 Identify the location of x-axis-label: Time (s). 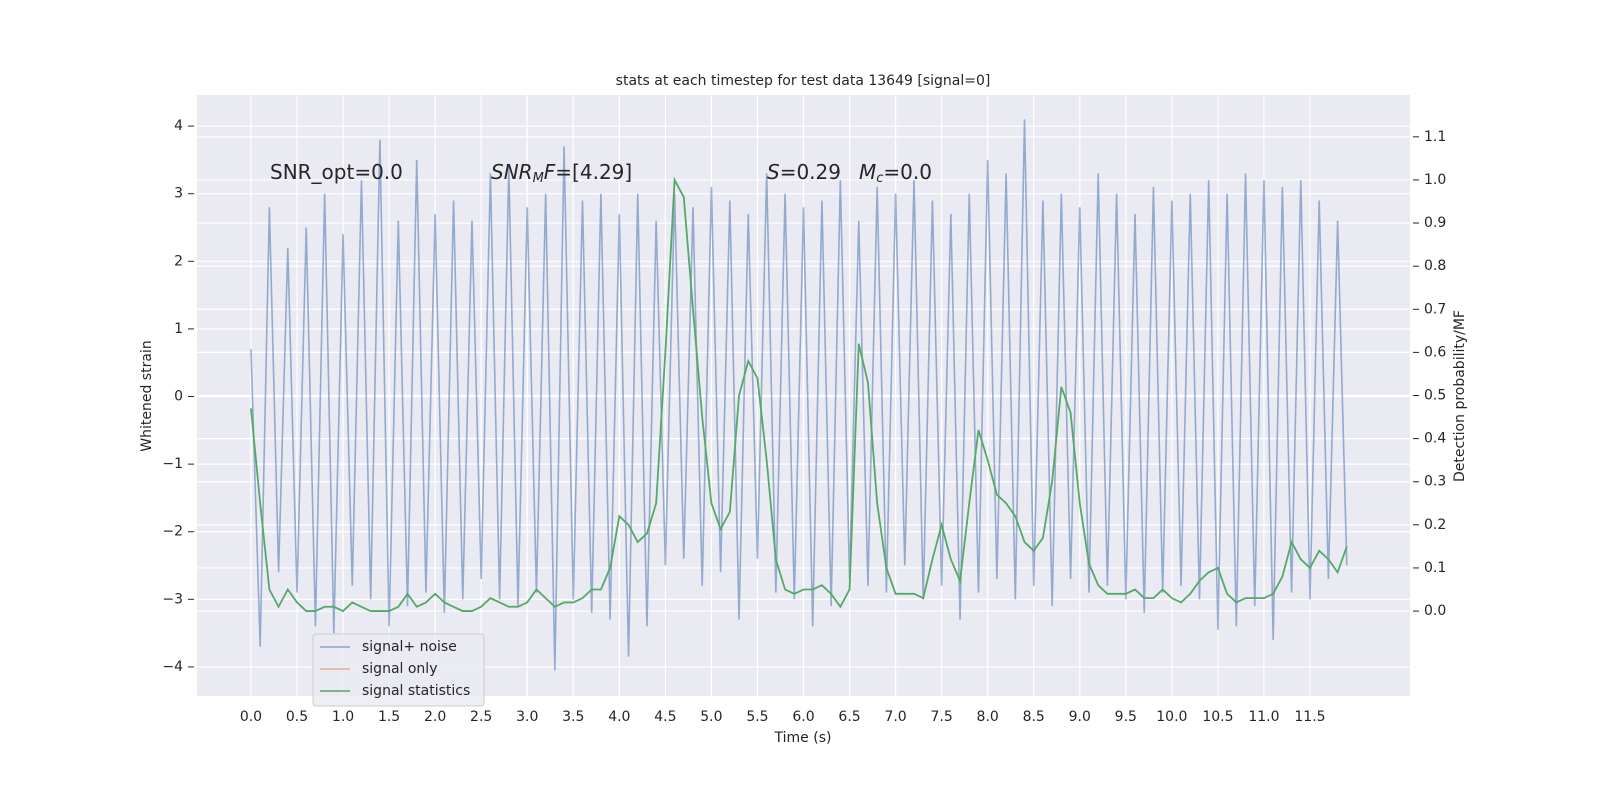
(803, 738).